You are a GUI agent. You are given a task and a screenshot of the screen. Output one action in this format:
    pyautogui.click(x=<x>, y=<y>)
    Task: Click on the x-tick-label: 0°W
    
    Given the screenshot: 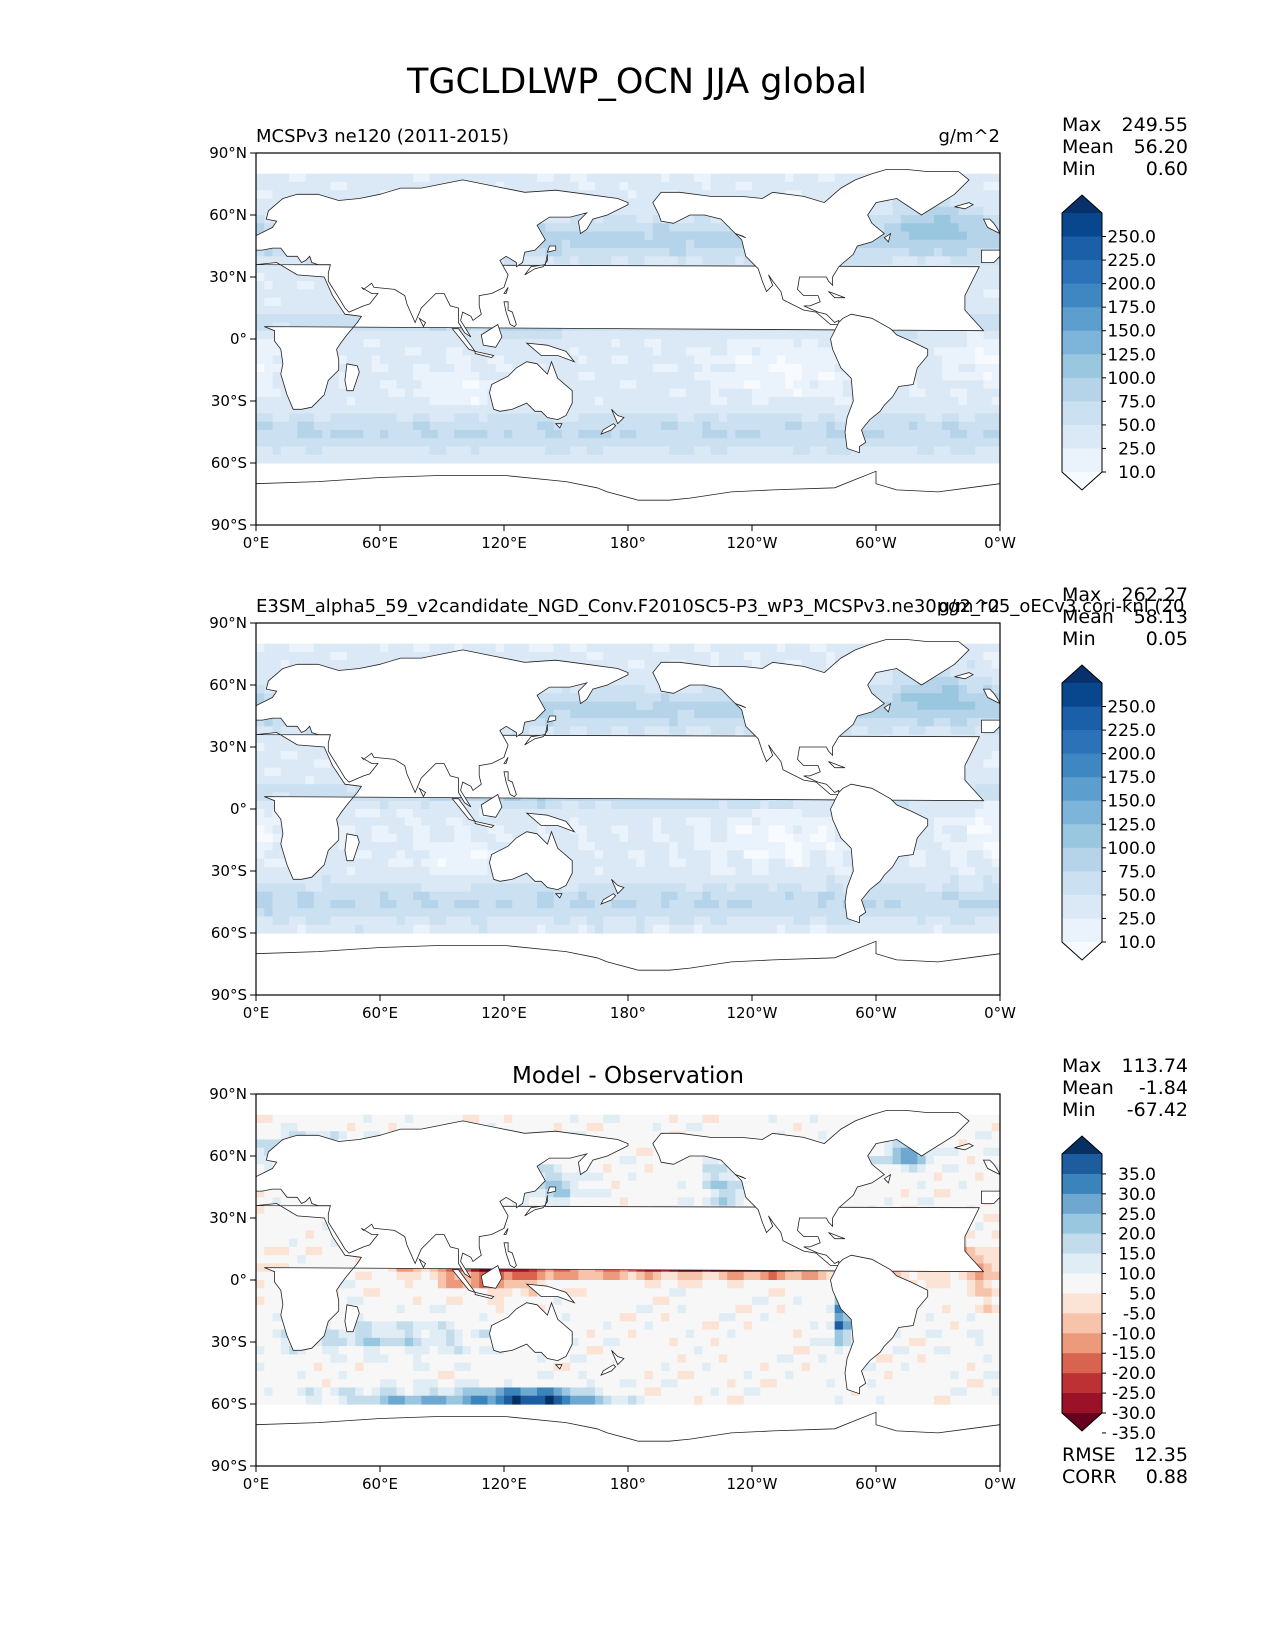 What is the action you would take?
    pyautogui.click(x=1000, y=543)
    